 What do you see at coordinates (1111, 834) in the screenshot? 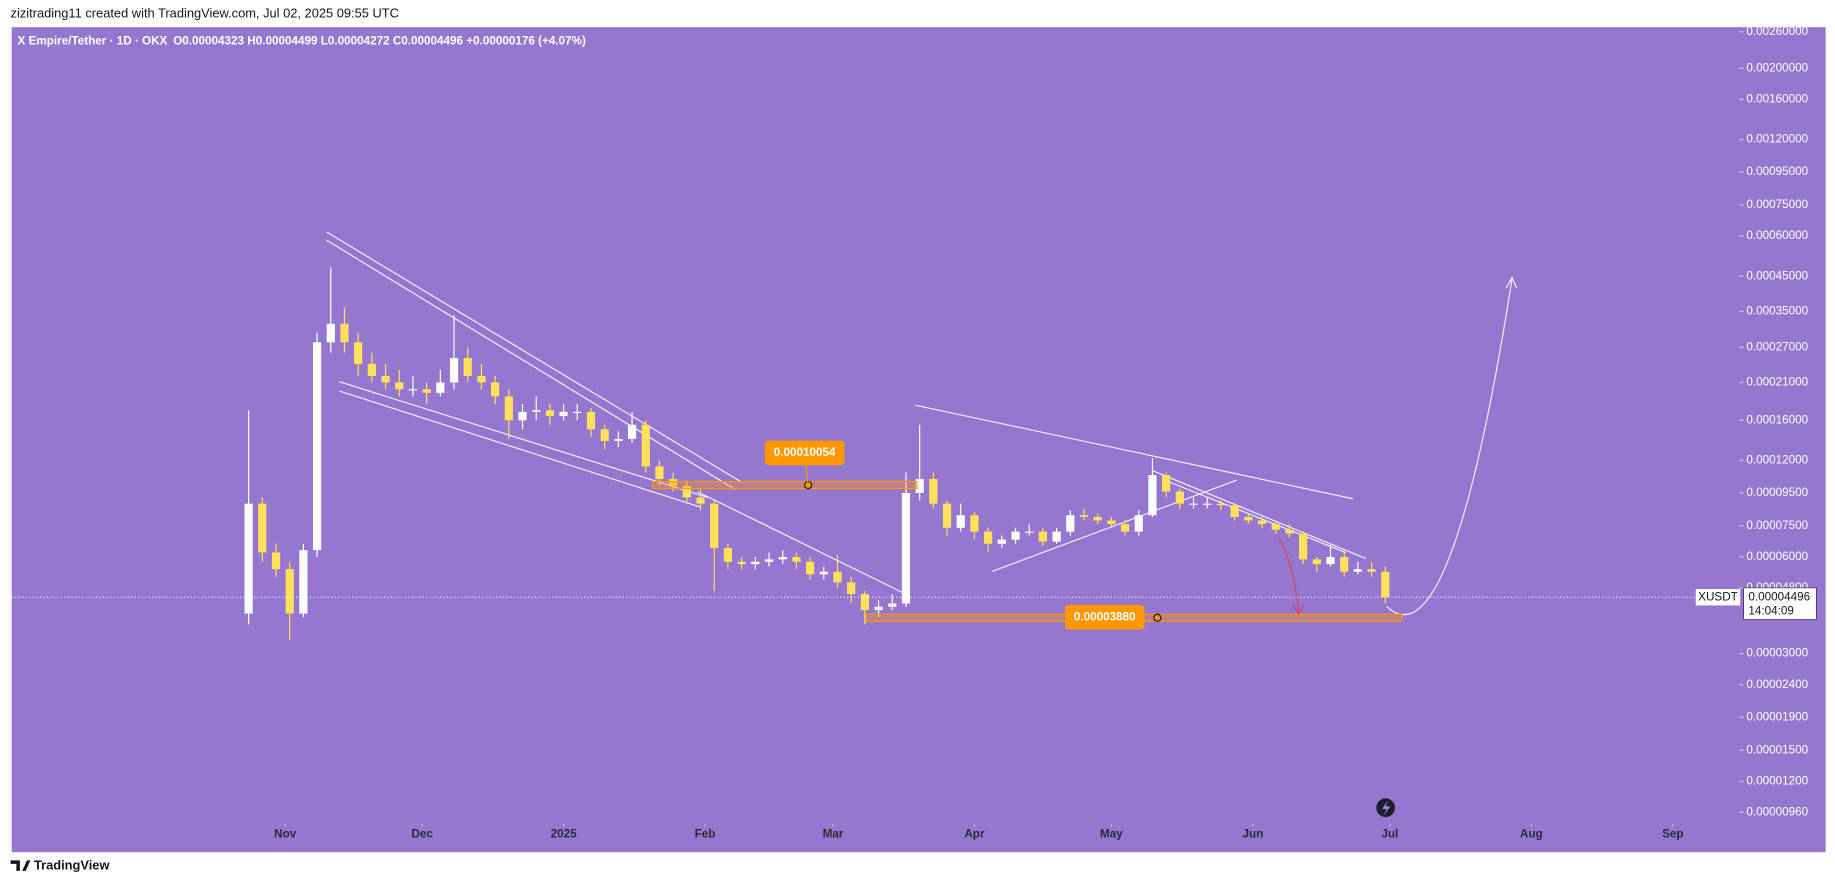
I see `x-tick-label: May` at bounding box center [1111, 834].